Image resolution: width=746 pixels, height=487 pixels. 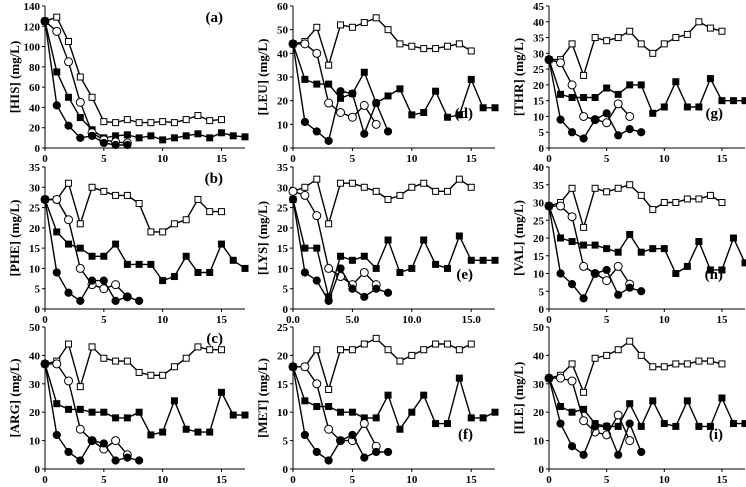 What do you see at coordinates (412, 320) in the screenshot?
I see `x-tick-label: 10.0` at bounding box center [412, 320].